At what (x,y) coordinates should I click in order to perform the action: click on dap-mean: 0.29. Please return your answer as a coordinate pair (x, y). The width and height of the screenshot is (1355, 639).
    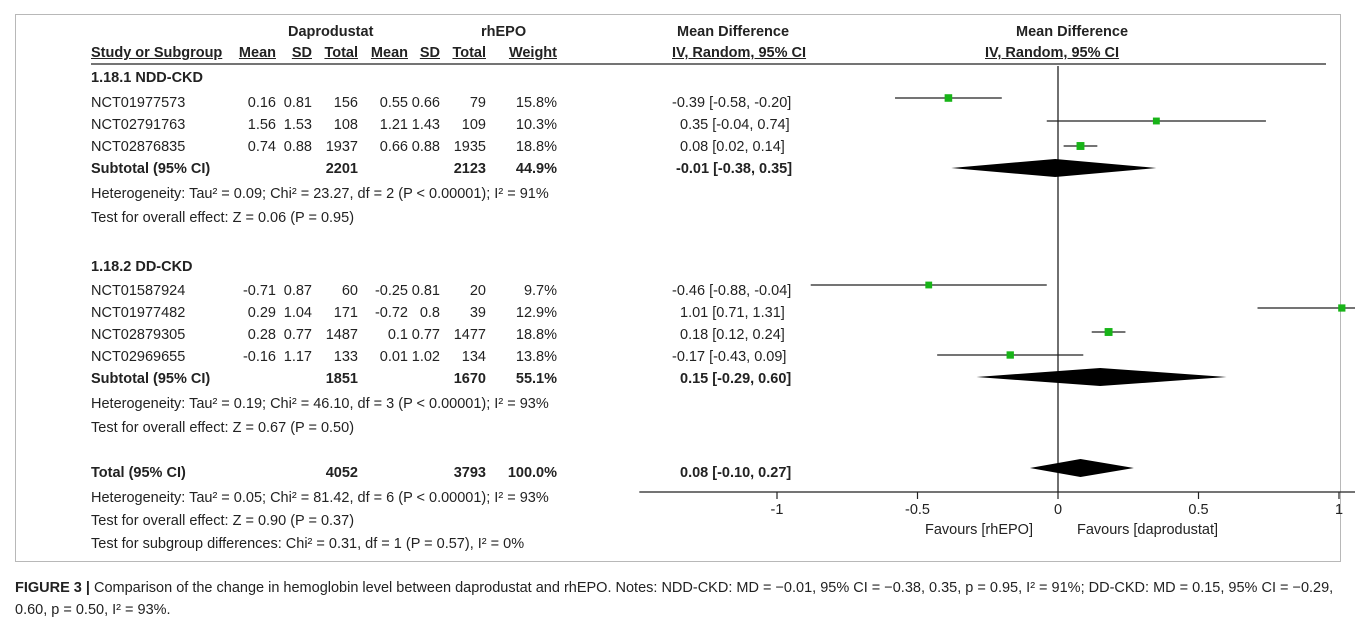
    Looking at the image, I should click on (261, 313).